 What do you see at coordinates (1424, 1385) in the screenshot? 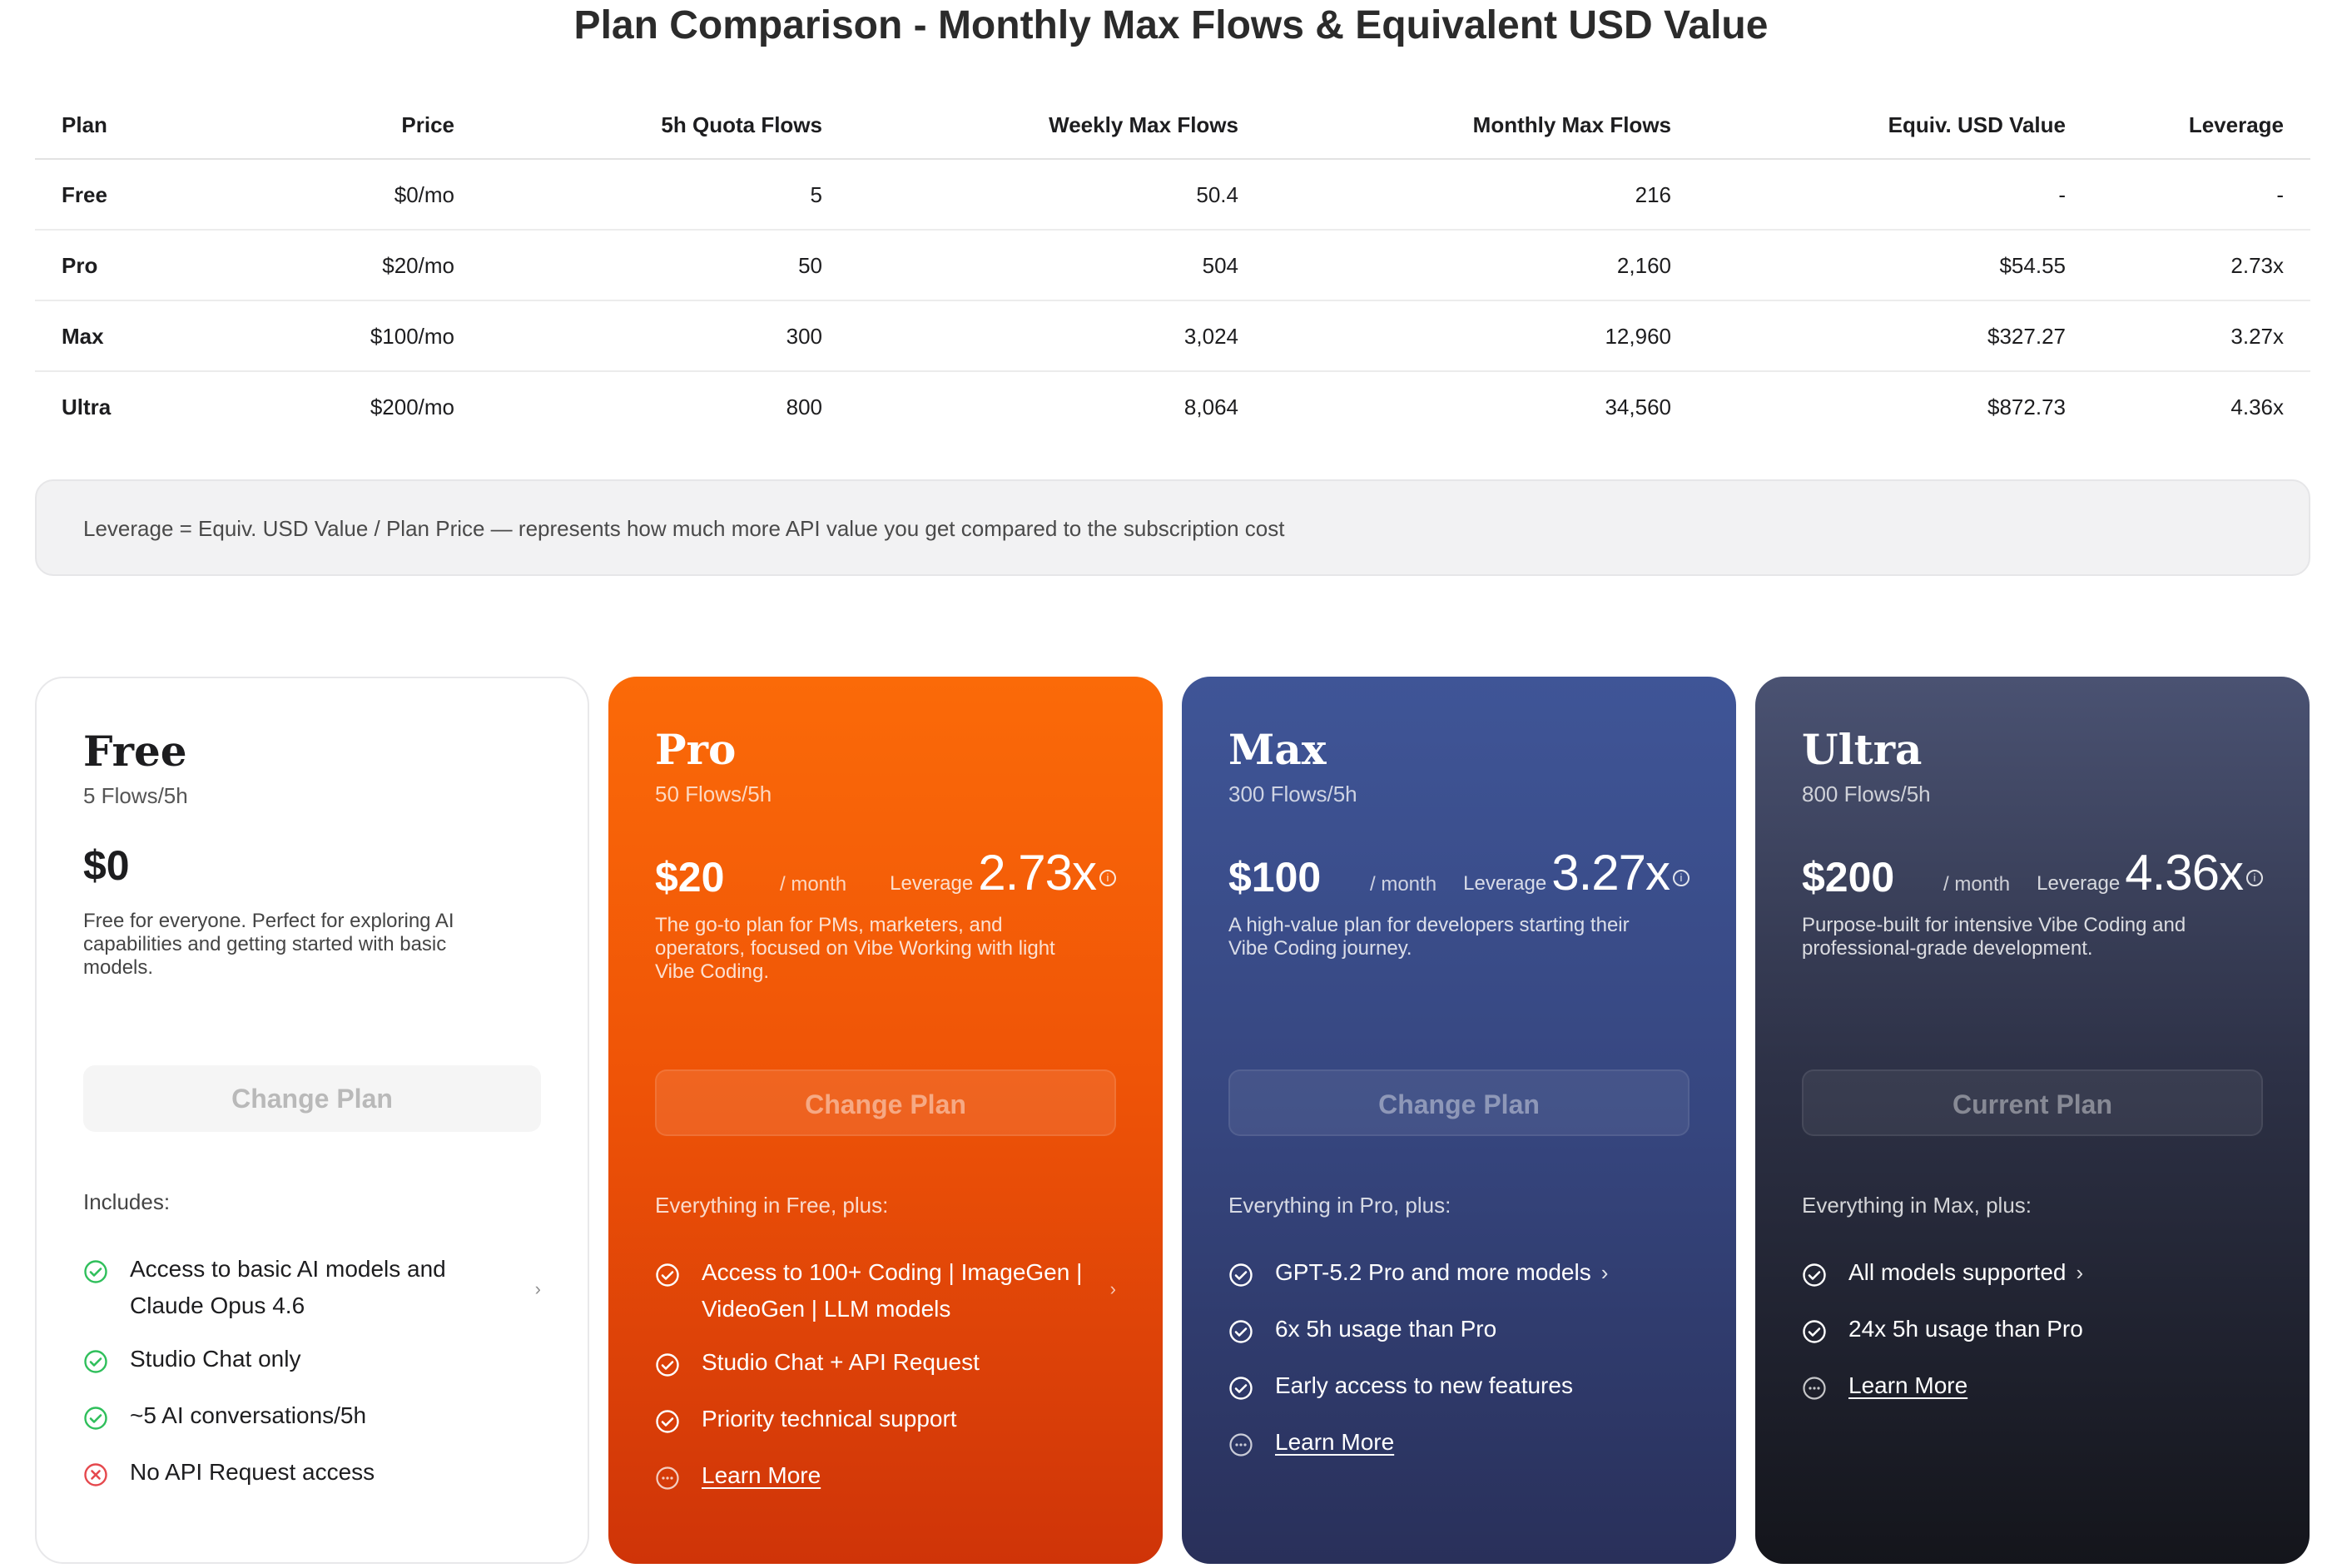
I see `feature-text: Early access to new features` at bounding box center [1424, 1385].